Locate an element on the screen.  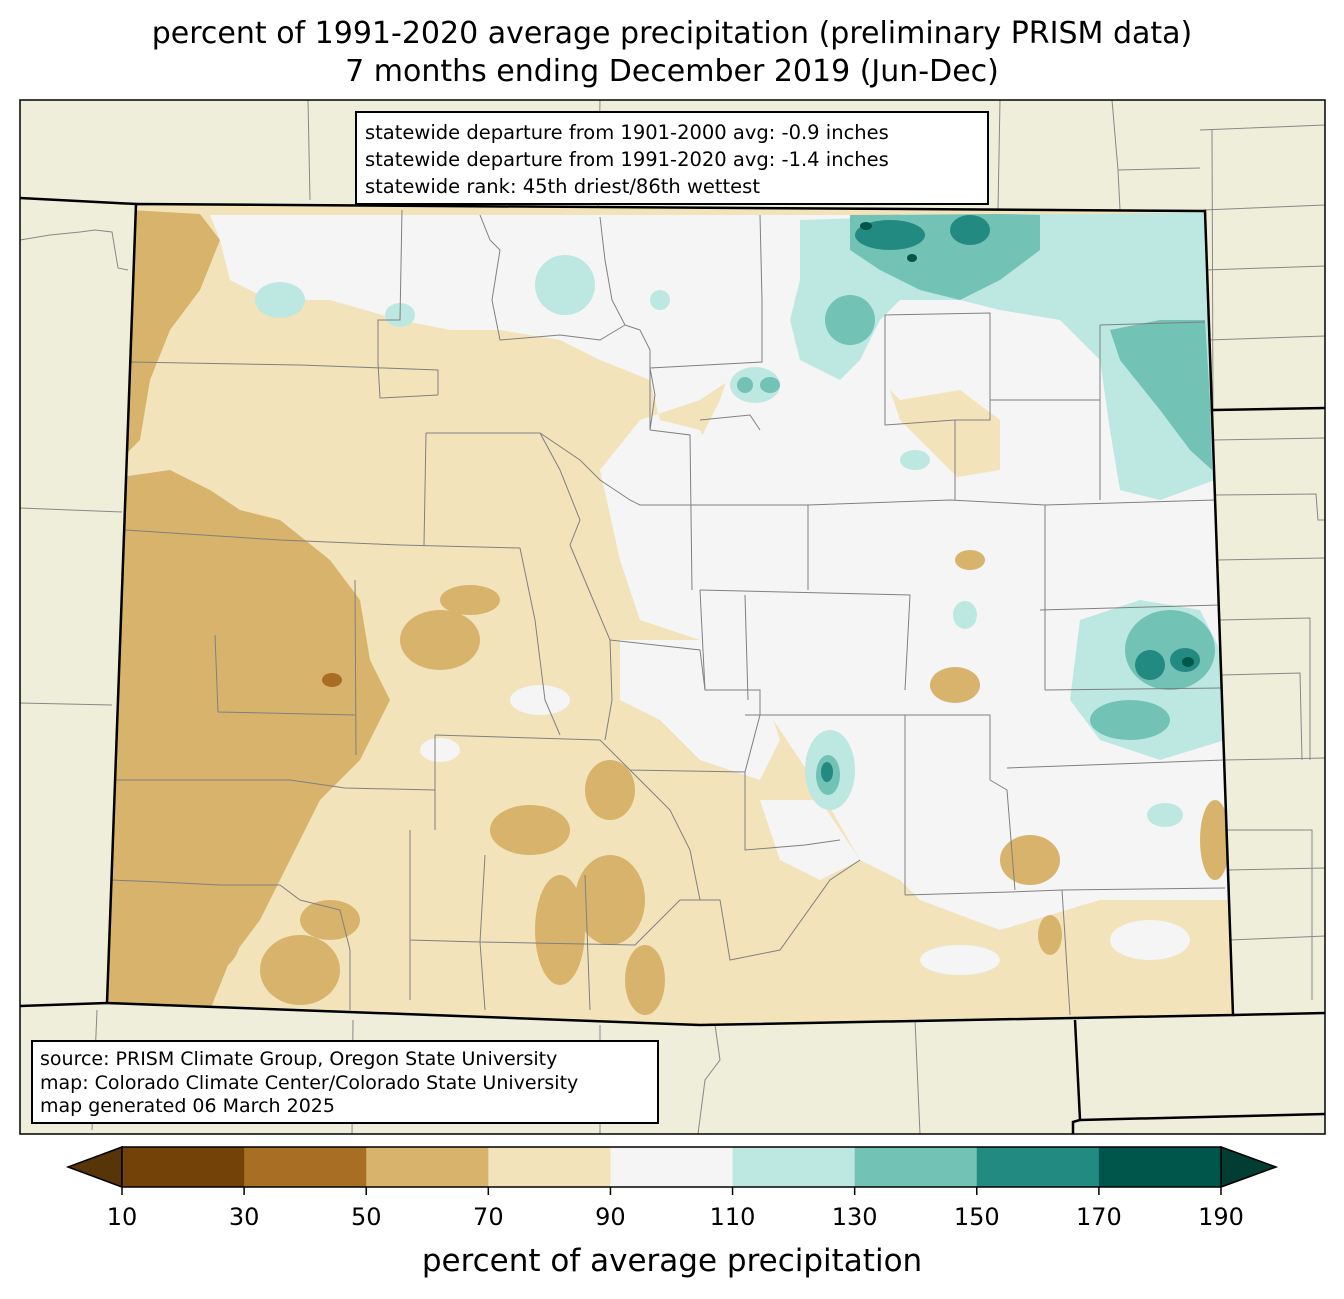
wet-region-northeast is located at coordinates (1002, 356).